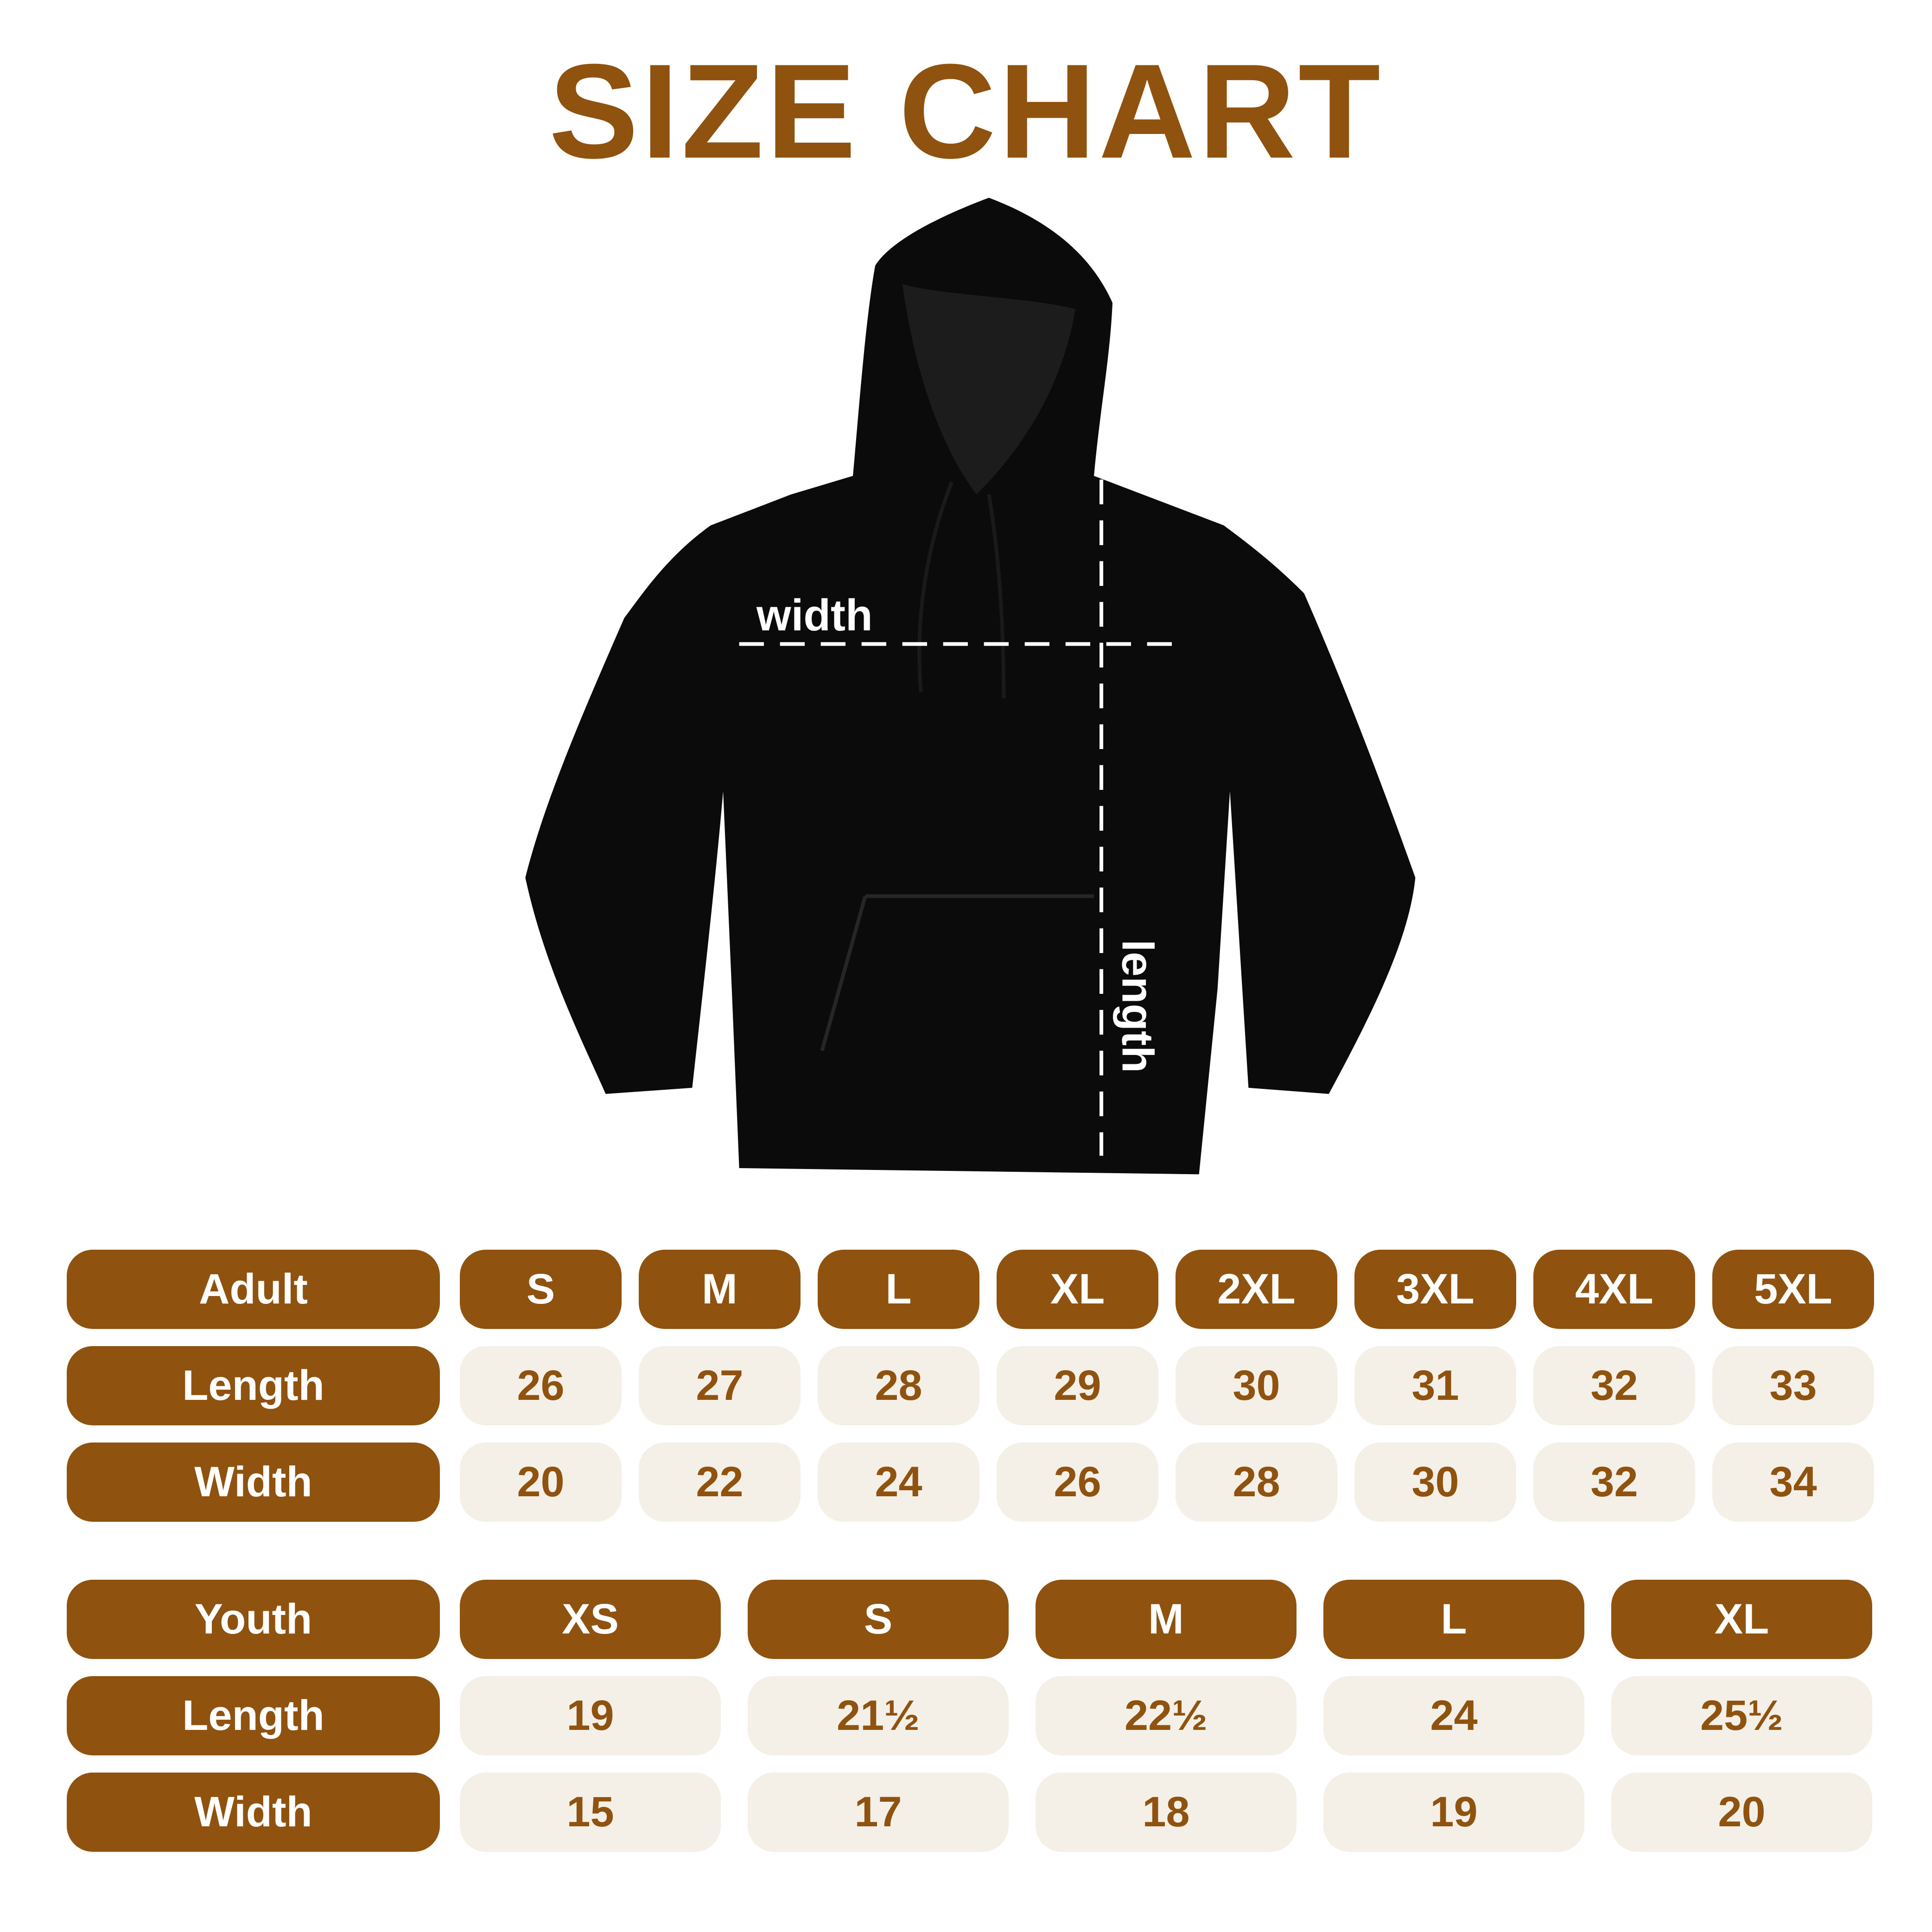  Describe the element at coordinates (1741, 1619) in the screenshot. I see `youth-size-header: XL` at that location.